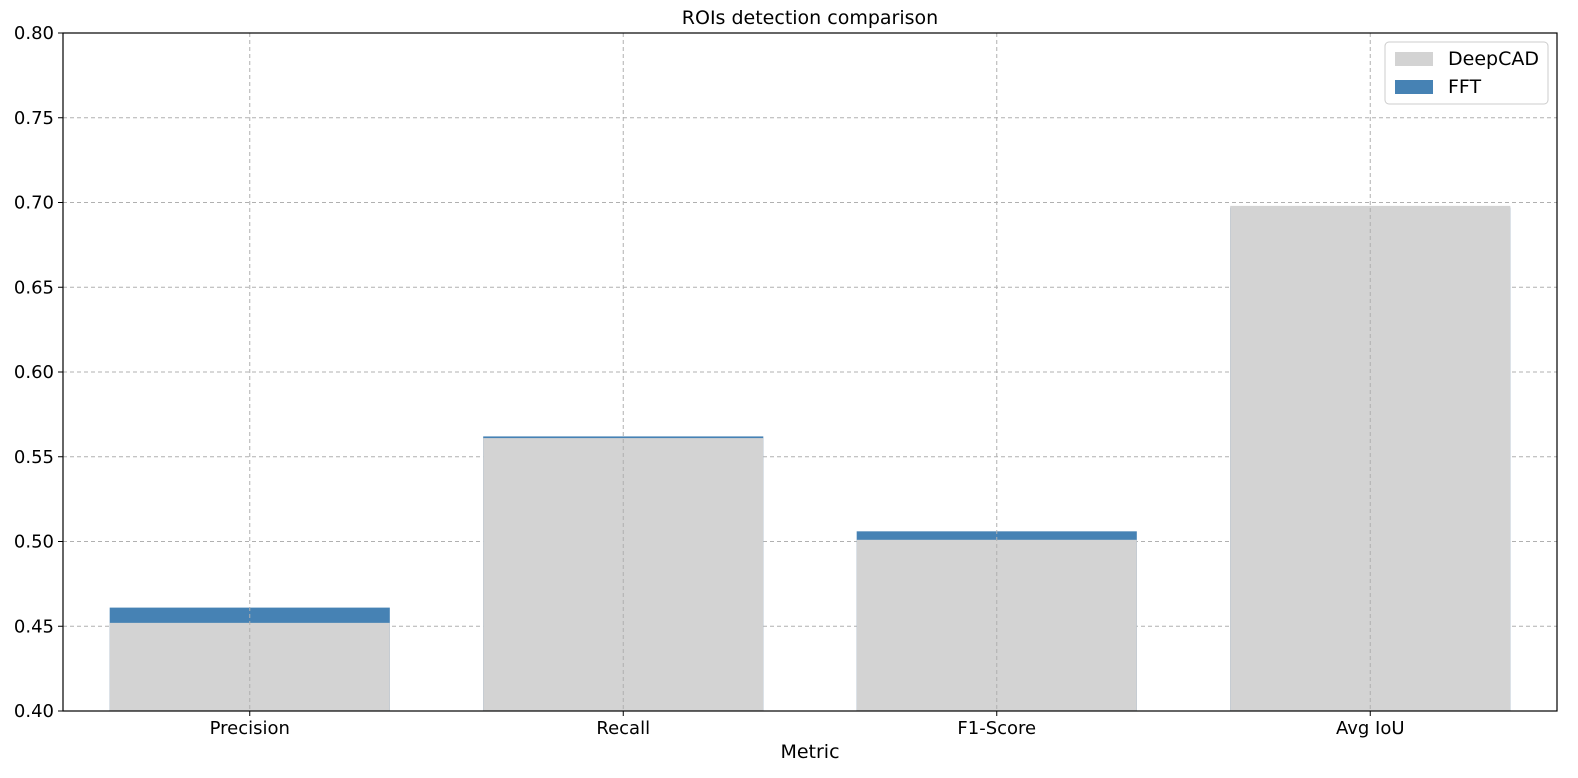 Image resolution: width=1578 pixels, height=778 pixels. Describe the element at coordinates (250, 728) in the screenshot. I see `x-tick-label: Precision` at that location.